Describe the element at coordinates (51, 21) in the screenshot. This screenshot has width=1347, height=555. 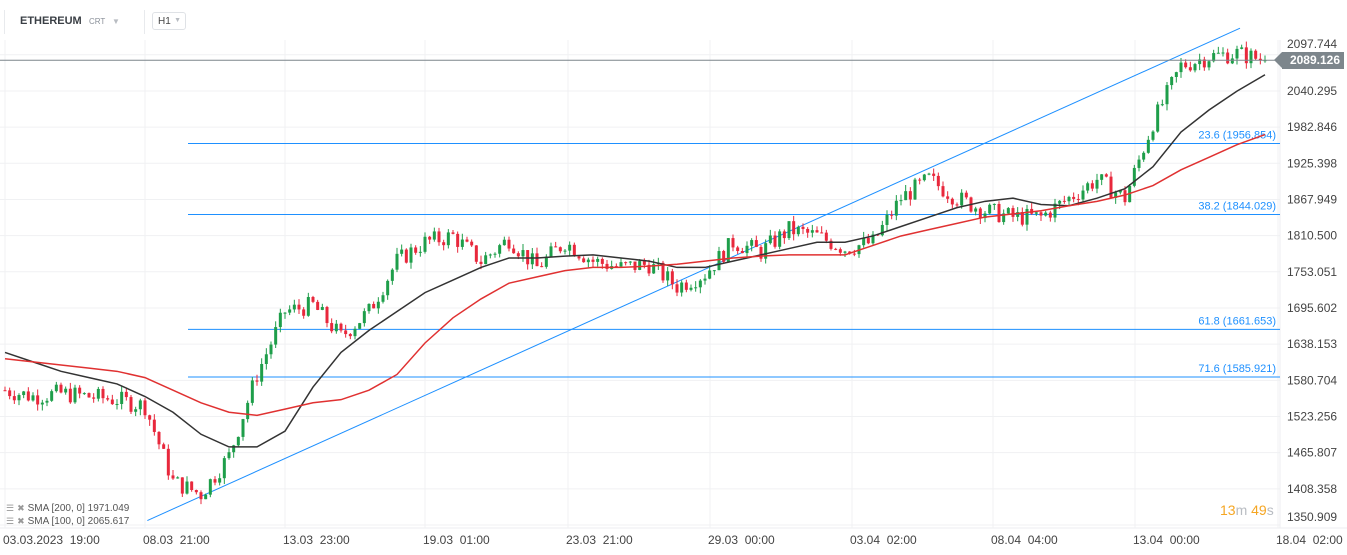
I see `symbol-name: ETHEREUM` at that location.